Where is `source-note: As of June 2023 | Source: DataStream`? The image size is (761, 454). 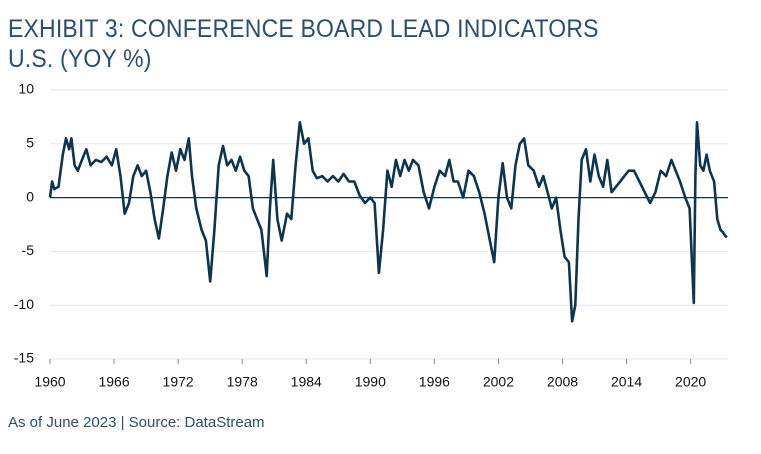
source-note: As of June 2023 | Source: DataStream is located at coordinates (136, 422).